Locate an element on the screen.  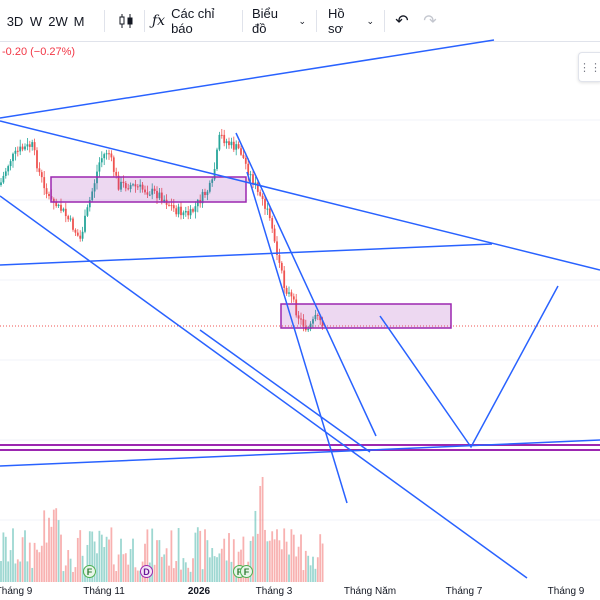
indicators-button: ƒx Các chỉ báo is located at coordinates (193, 21).